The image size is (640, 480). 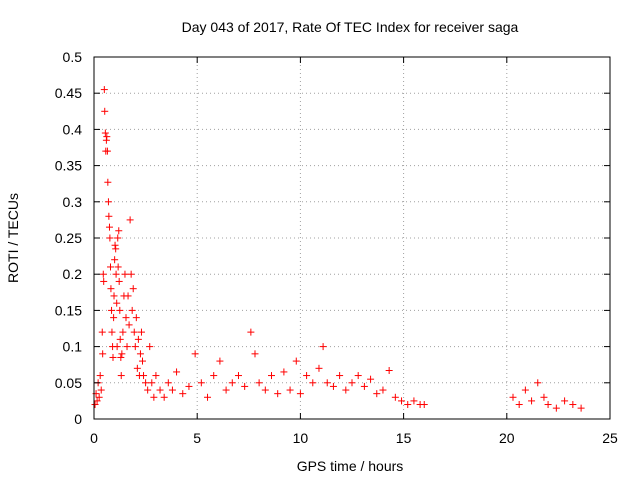 I want to click on x-tick-label: 25, so click(x=610, y=438).